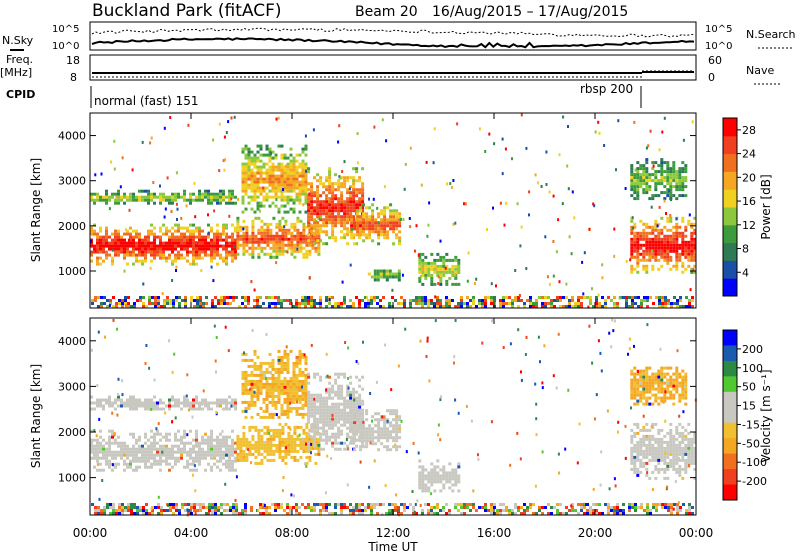 This screenshot has width=800, height=554. What do you see at coordinates (766, 206) in the screenshot?
I see `power-colorbar-label: Power [dB]` at bounding box center [766, 206].